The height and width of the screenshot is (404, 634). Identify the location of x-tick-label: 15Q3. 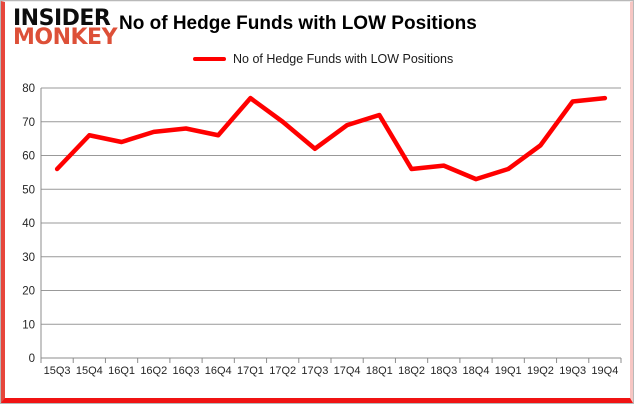
(57, 371).